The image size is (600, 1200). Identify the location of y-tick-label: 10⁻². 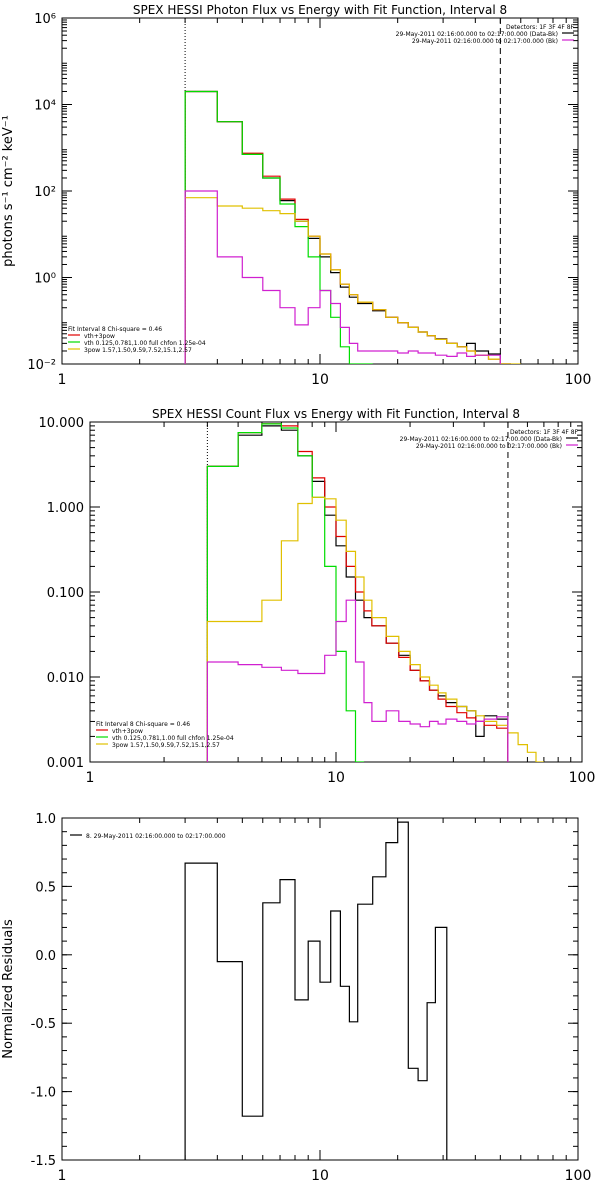
(41, 365).